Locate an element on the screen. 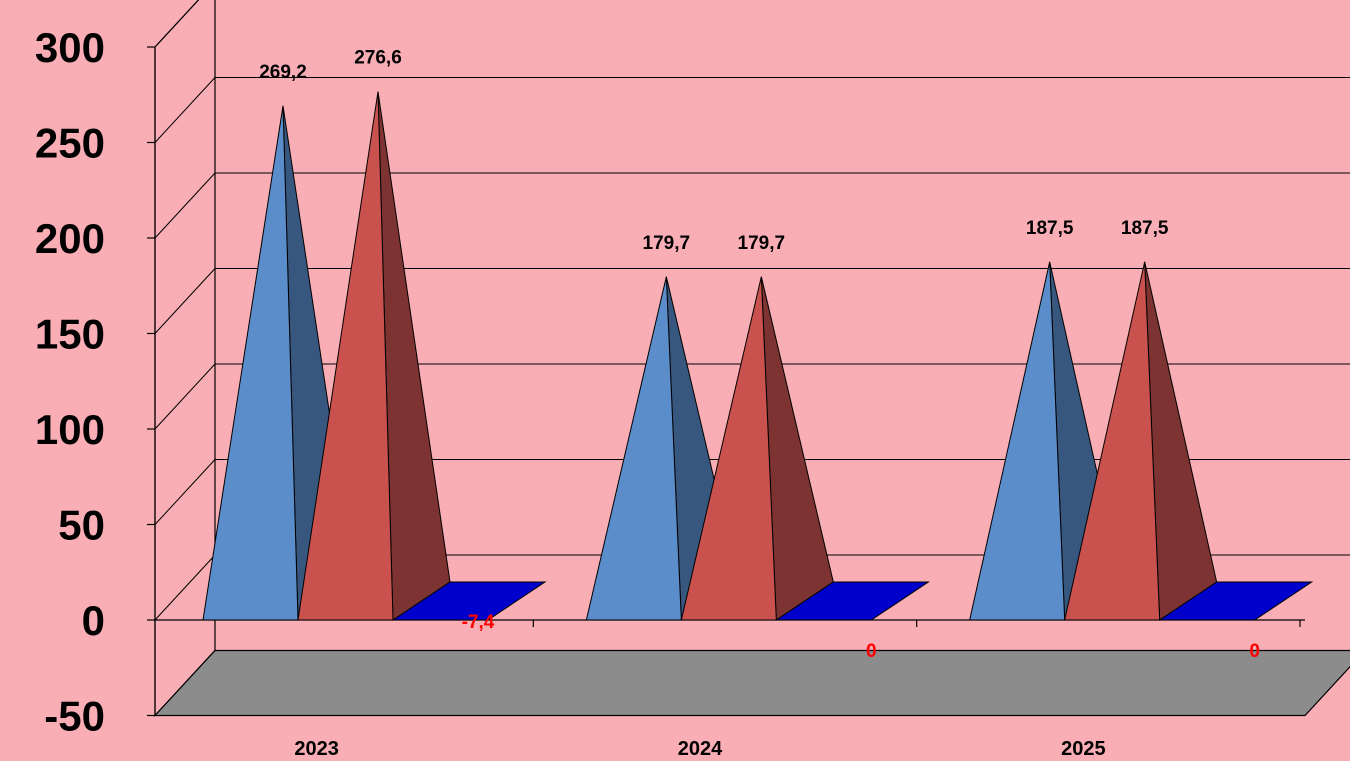  data-label: 269,2 is located at coordinates (283, 72).